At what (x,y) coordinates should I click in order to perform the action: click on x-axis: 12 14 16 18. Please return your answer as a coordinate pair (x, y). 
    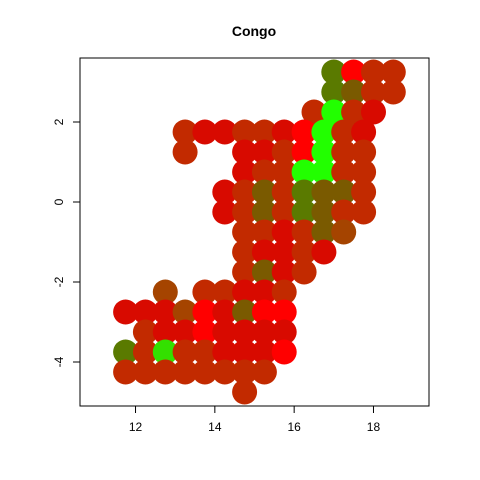
    Looking at the image, I should click on (255, 419).